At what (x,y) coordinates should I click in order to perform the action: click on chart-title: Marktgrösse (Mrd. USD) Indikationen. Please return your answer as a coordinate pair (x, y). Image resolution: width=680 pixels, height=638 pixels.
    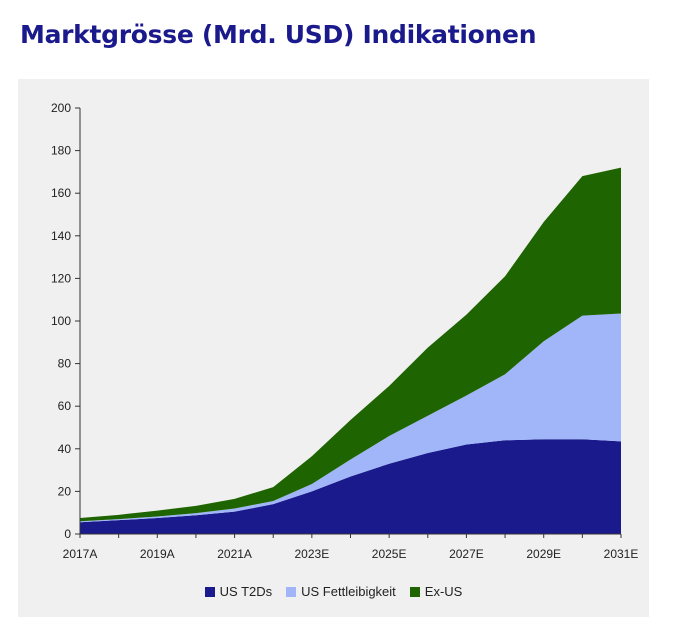
    Looking at the image, I should click on (278, 34).